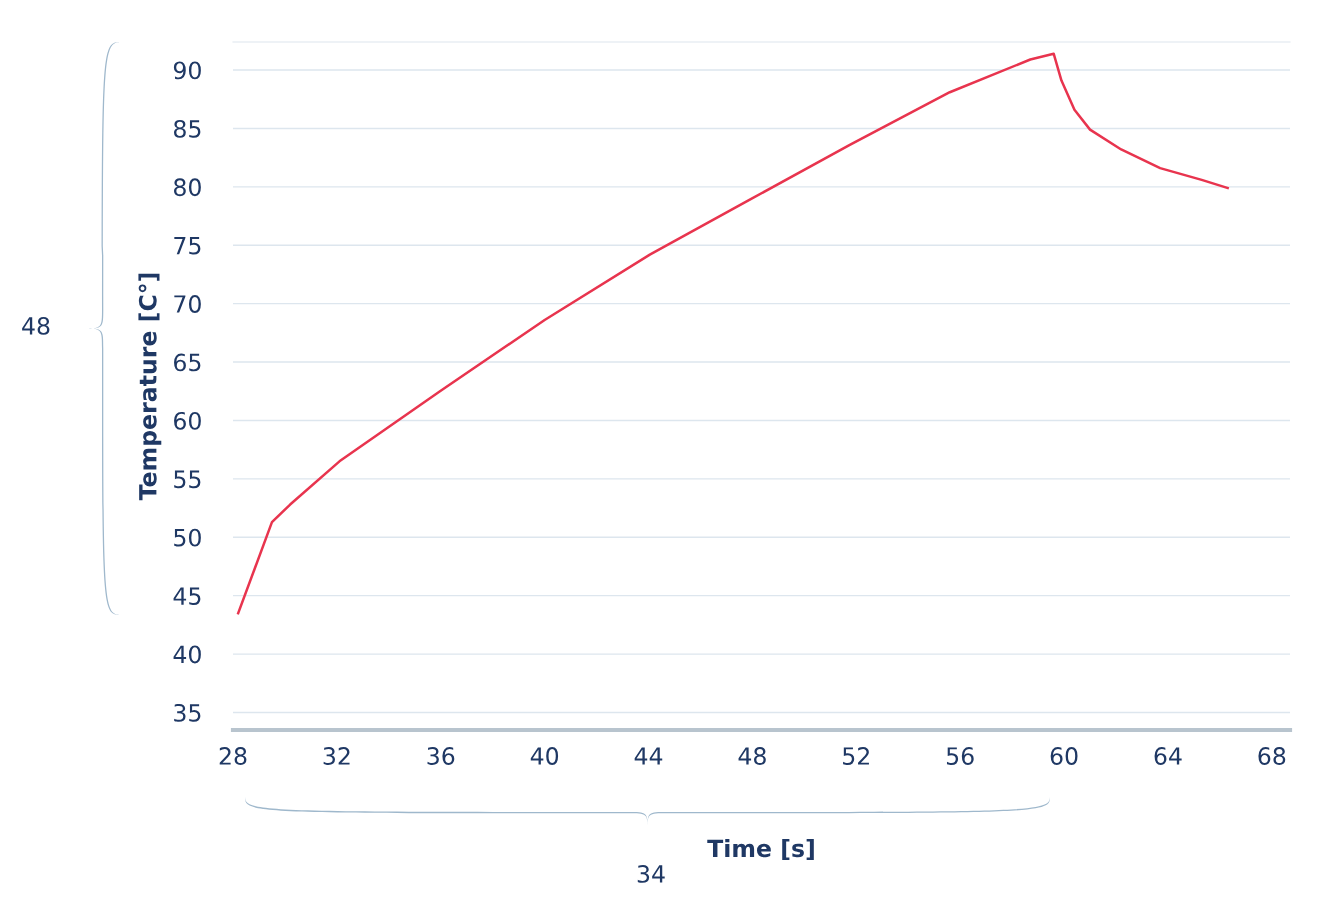  What do you see at coordinates (187, 712) in the screenshot?
I see `y-tick-label: 35` at bounding box center [187, 712].